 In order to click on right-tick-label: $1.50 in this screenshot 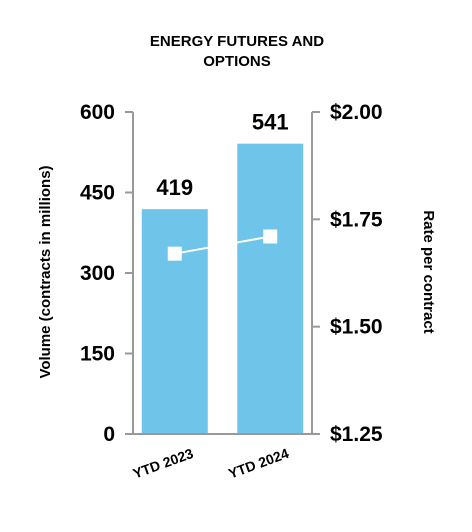, I will do `click(356, 327)`.